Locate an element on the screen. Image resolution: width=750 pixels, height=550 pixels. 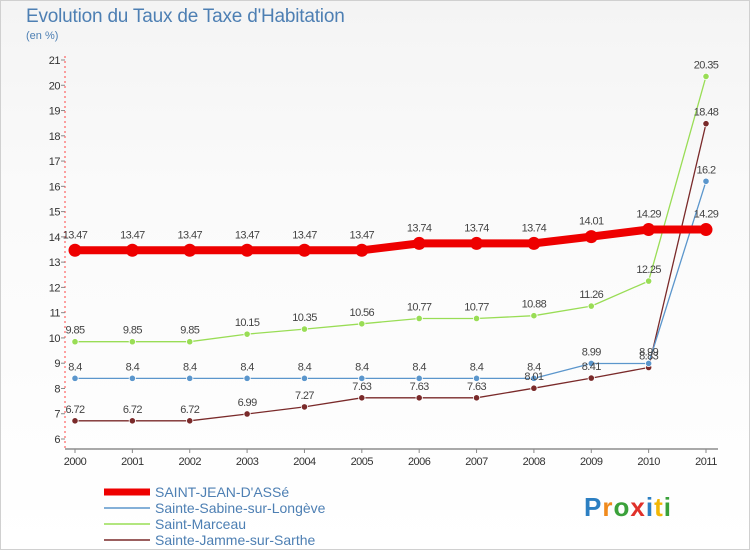
proxiti-logo: Proxiti is located at coordinates (628, 507).